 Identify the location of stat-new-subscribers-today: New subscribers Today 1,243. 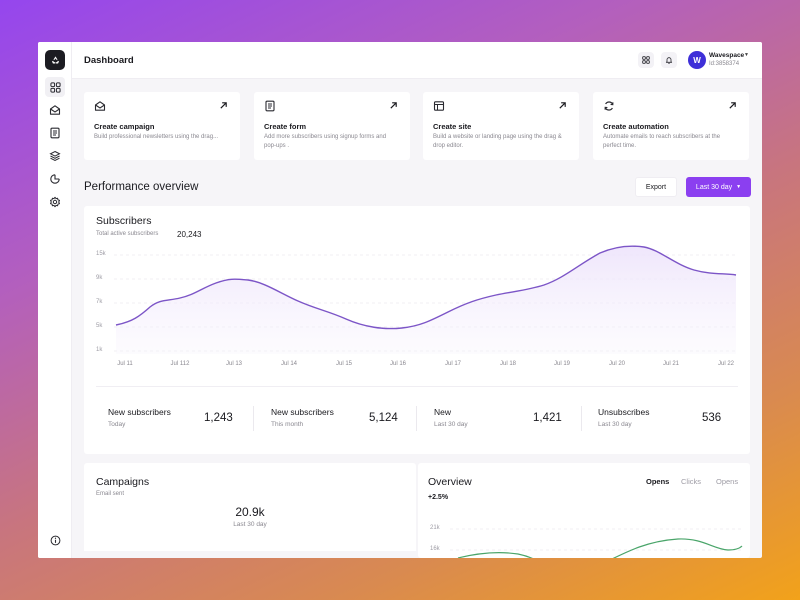
(173, 417).